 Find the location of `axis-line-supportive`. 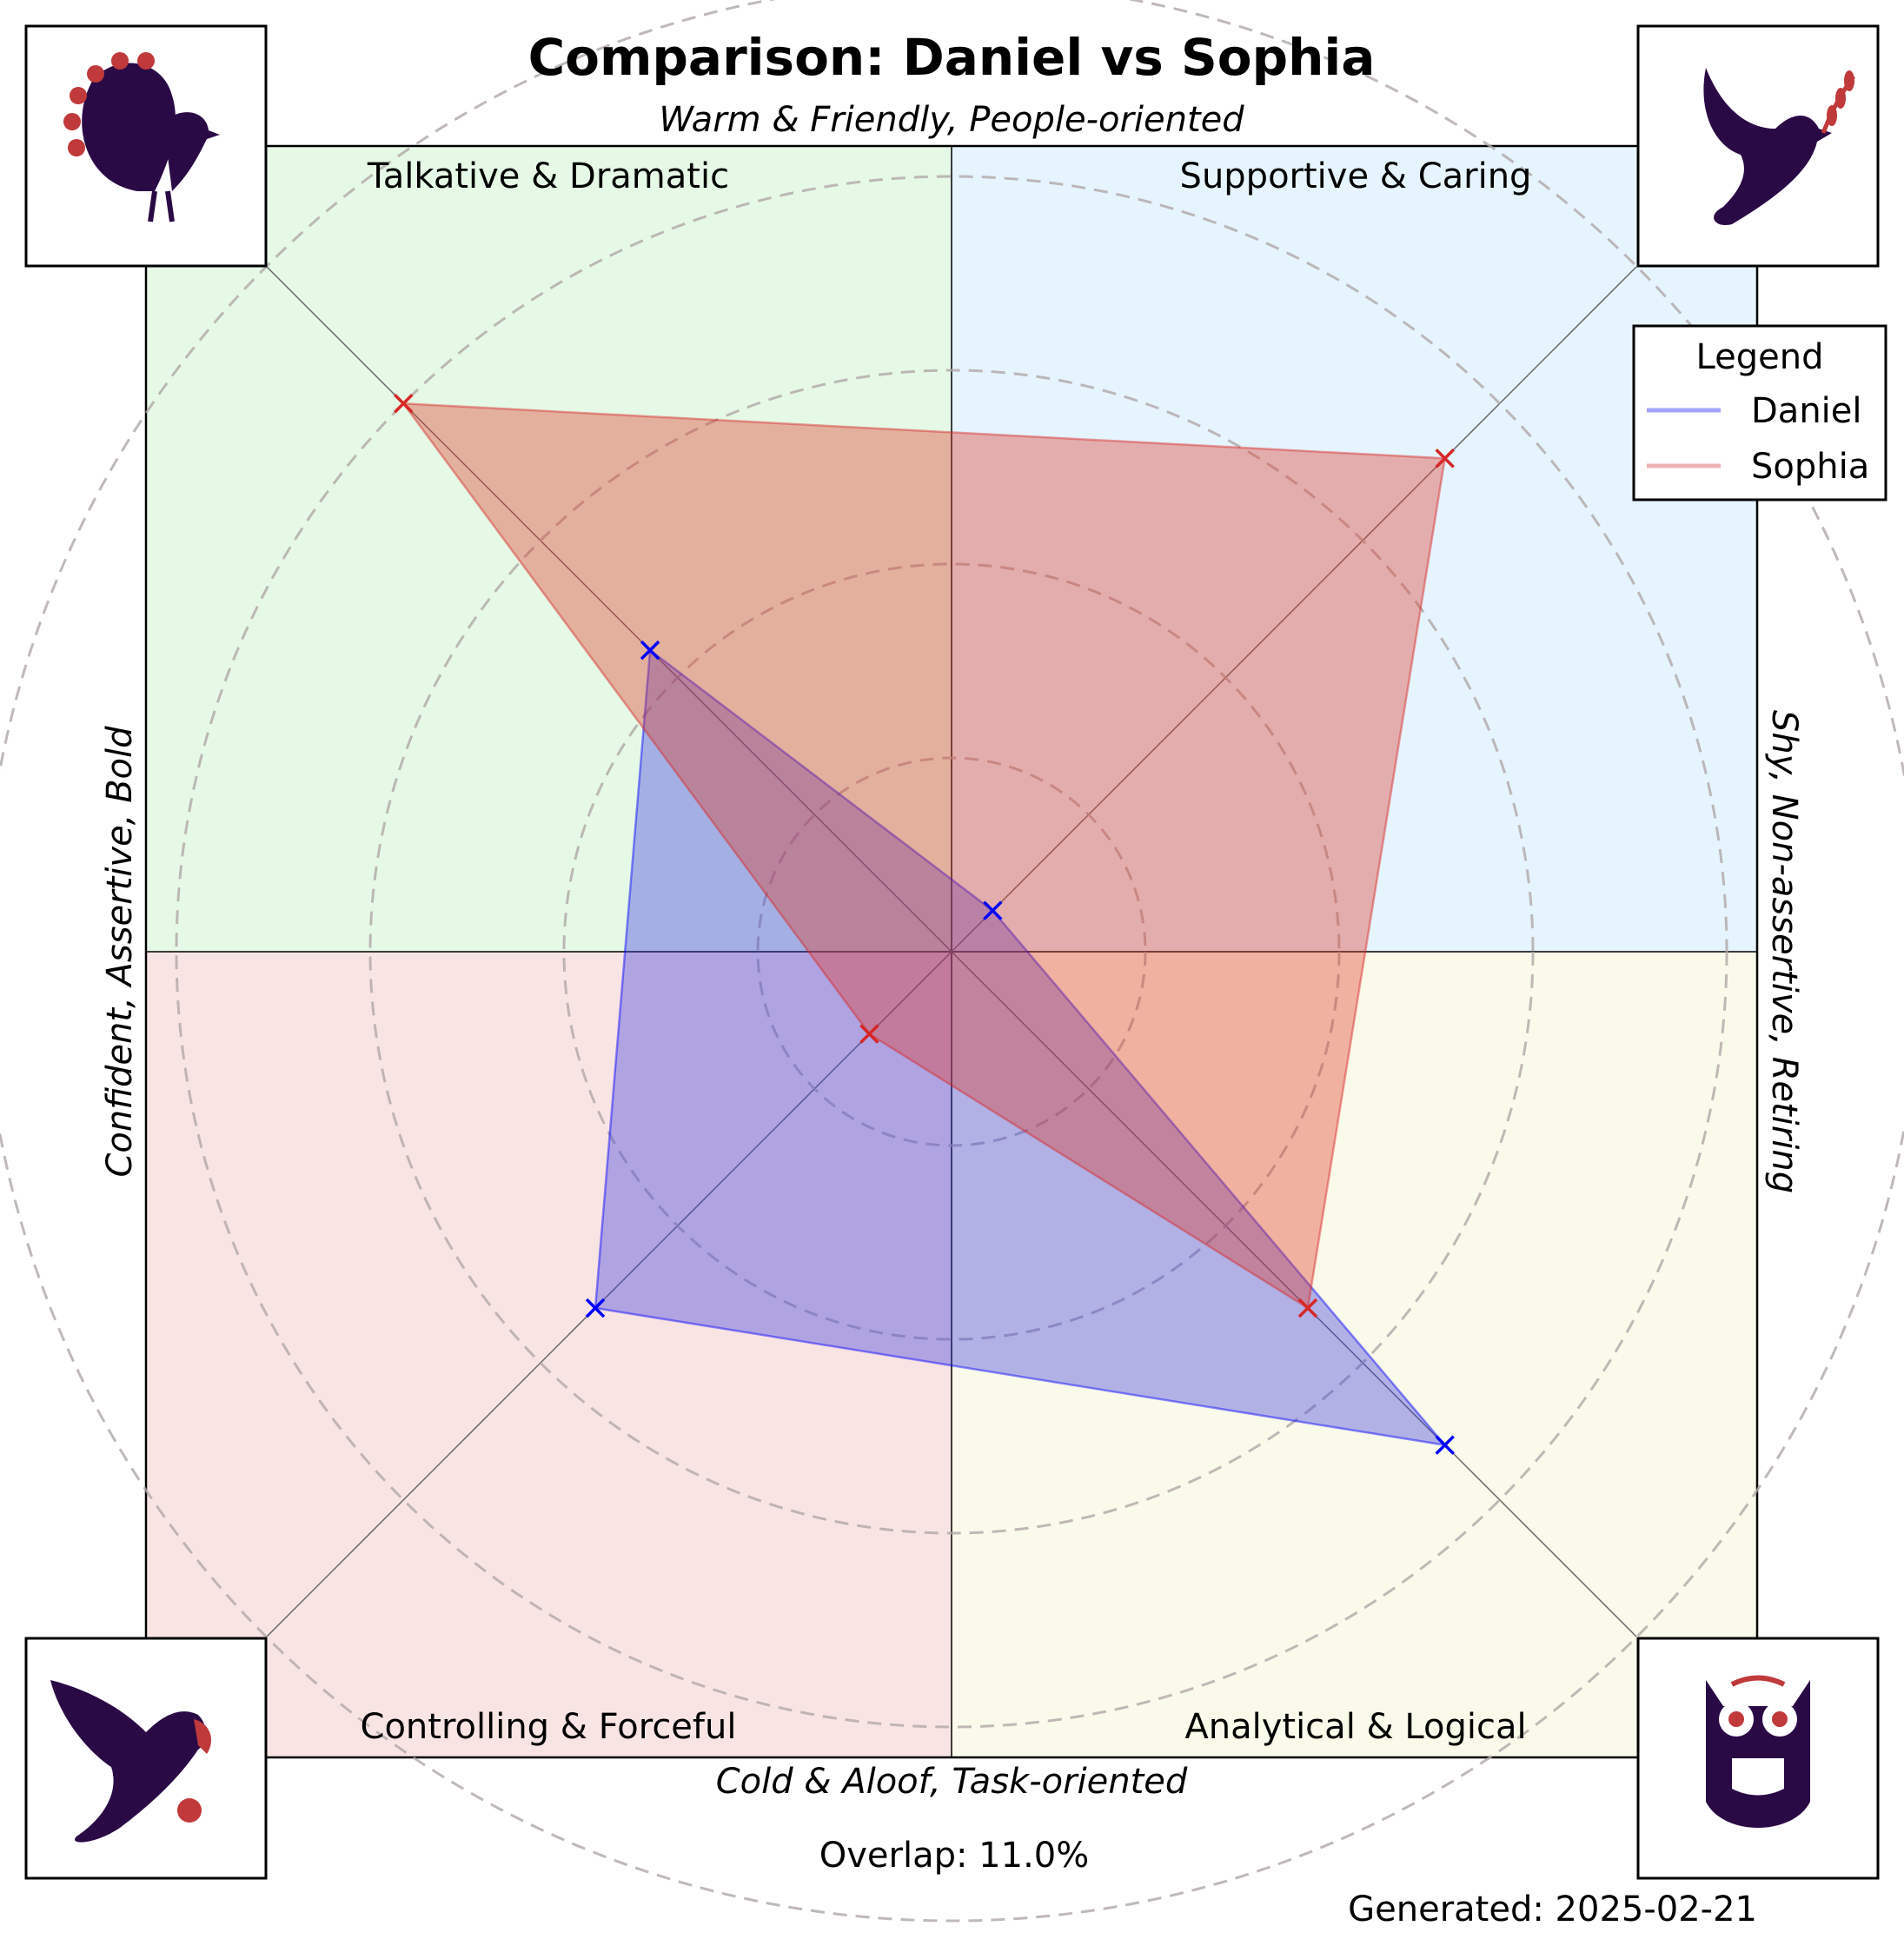

axis-line-supportive is located at coordinates (1294, 609).